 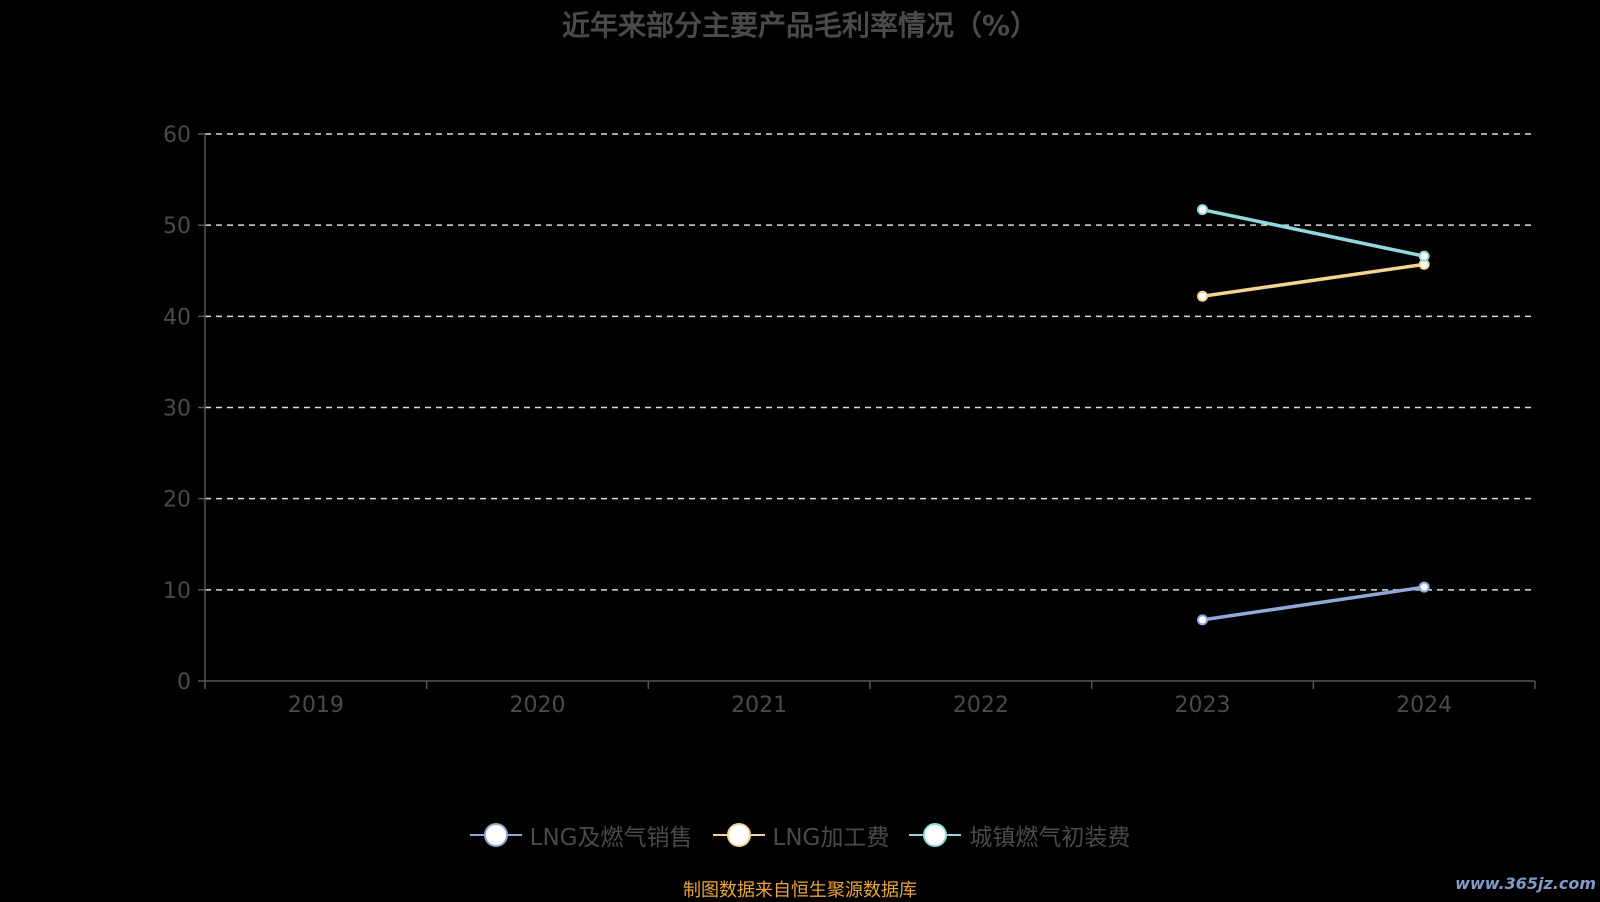 What do you see at coordinates (1424, 705) in the screenshot?
I see `x-tick-label: 2024` at bounding box center [1424, 705].